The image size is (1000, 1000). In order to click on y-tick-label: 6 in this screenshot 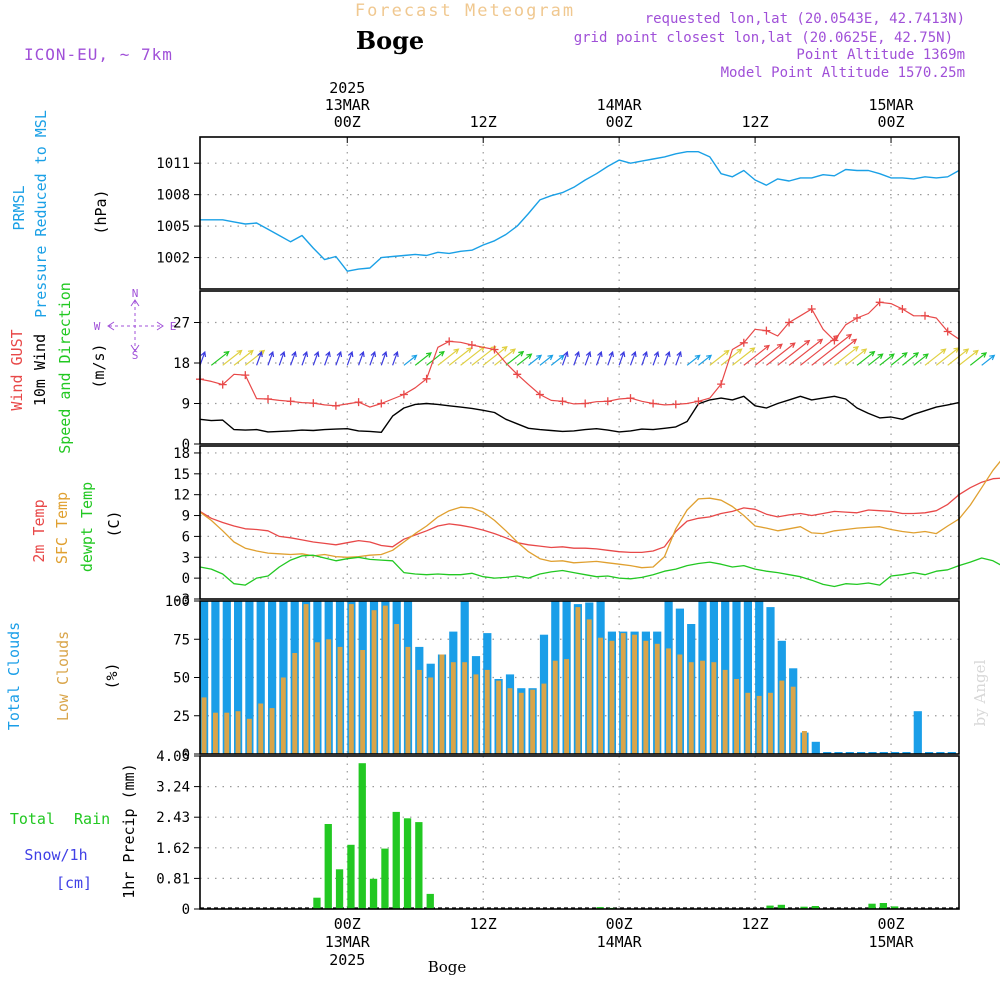, I will do `click(186, 537)`.